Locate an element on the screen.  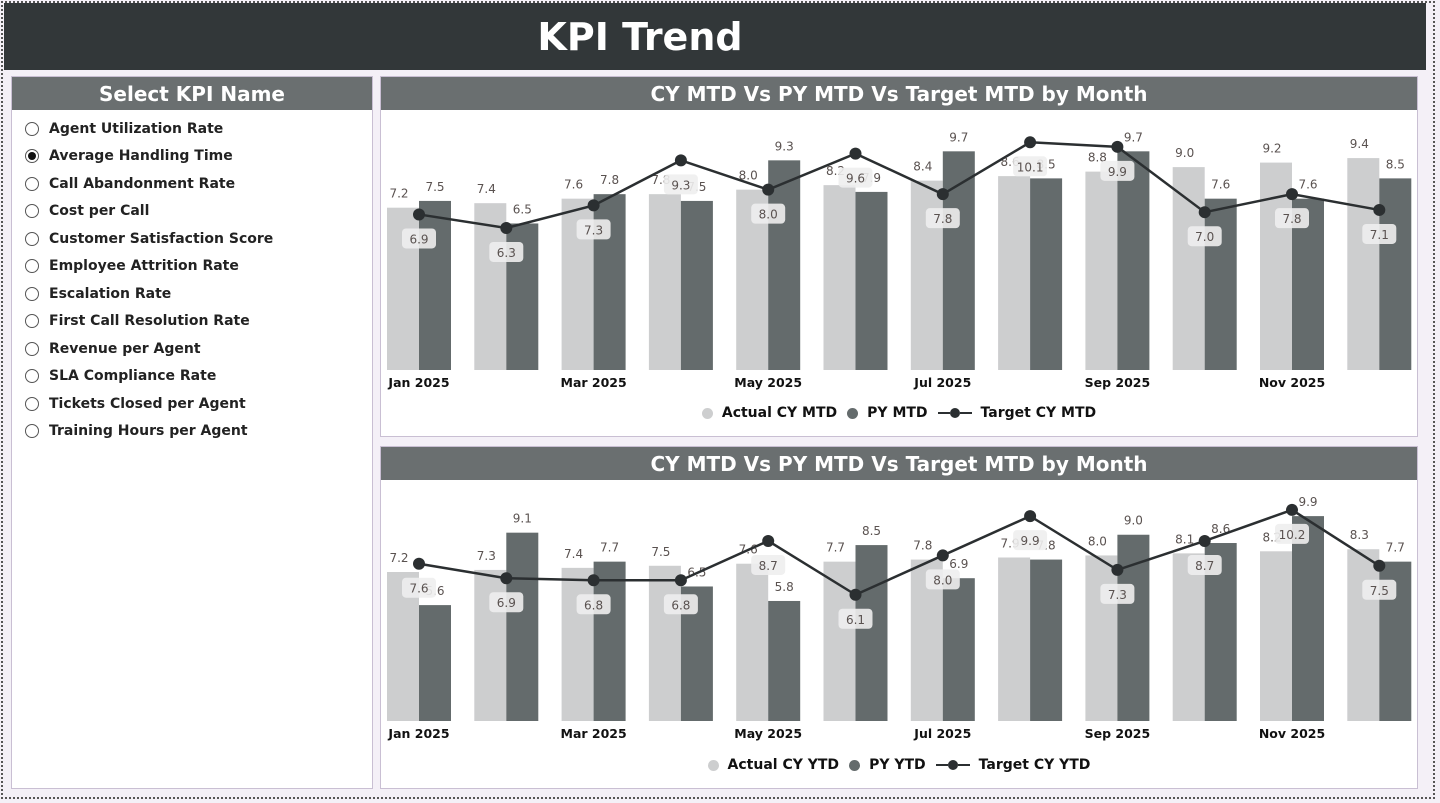
x-tick-label: Jan 2025 is located at coordinates (418, 382).